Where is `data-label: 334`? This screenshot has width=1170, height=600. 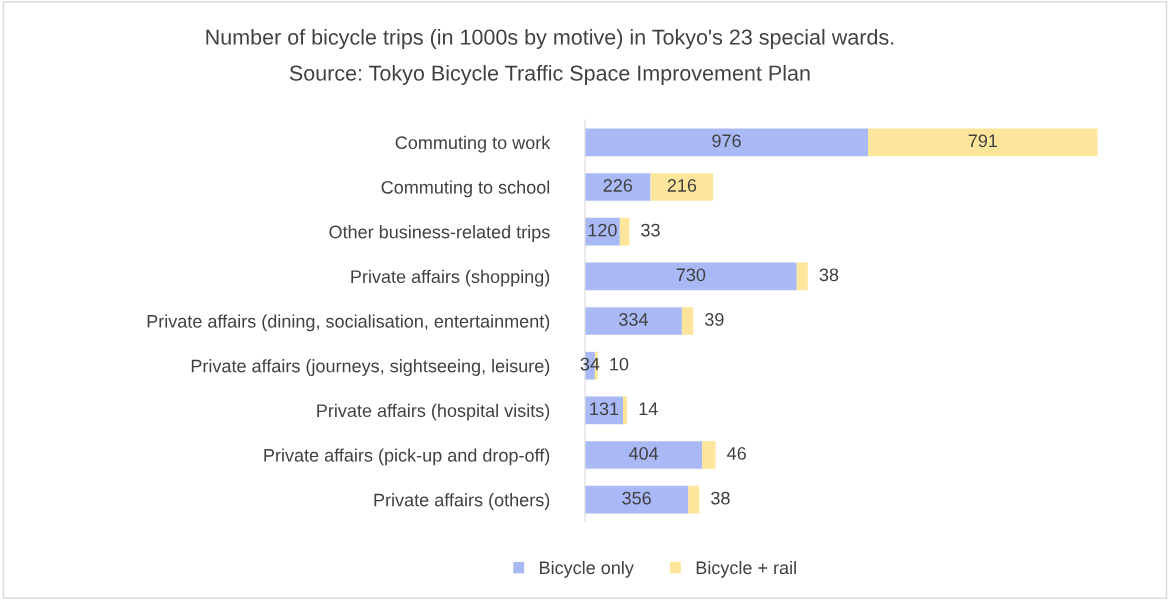
data-label: 334 is located at coordinates (633, 319).